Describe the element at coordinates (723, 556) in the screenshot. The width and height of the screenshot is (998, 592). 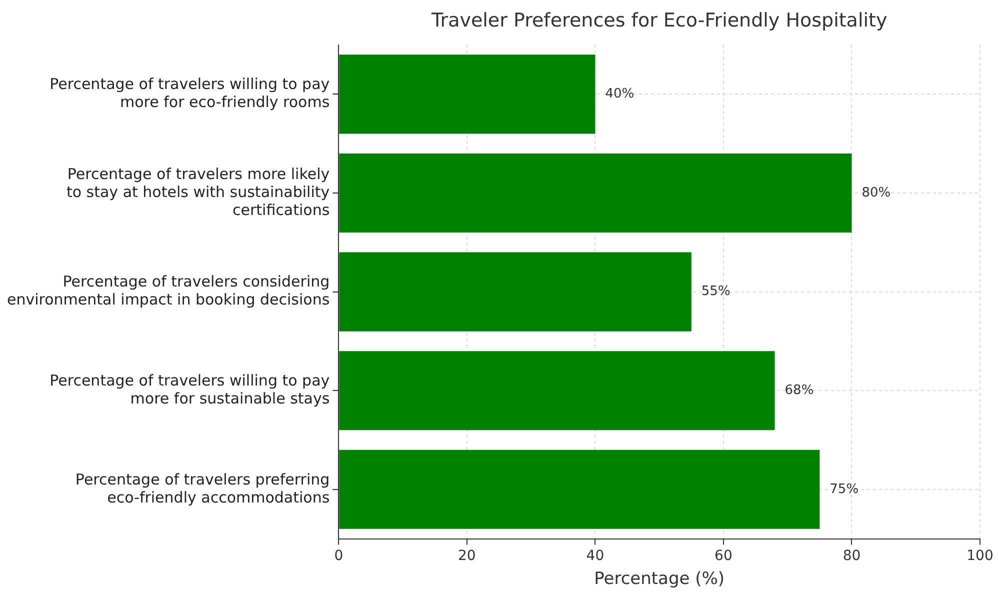
I see `x-tick-label: 60` at that location.